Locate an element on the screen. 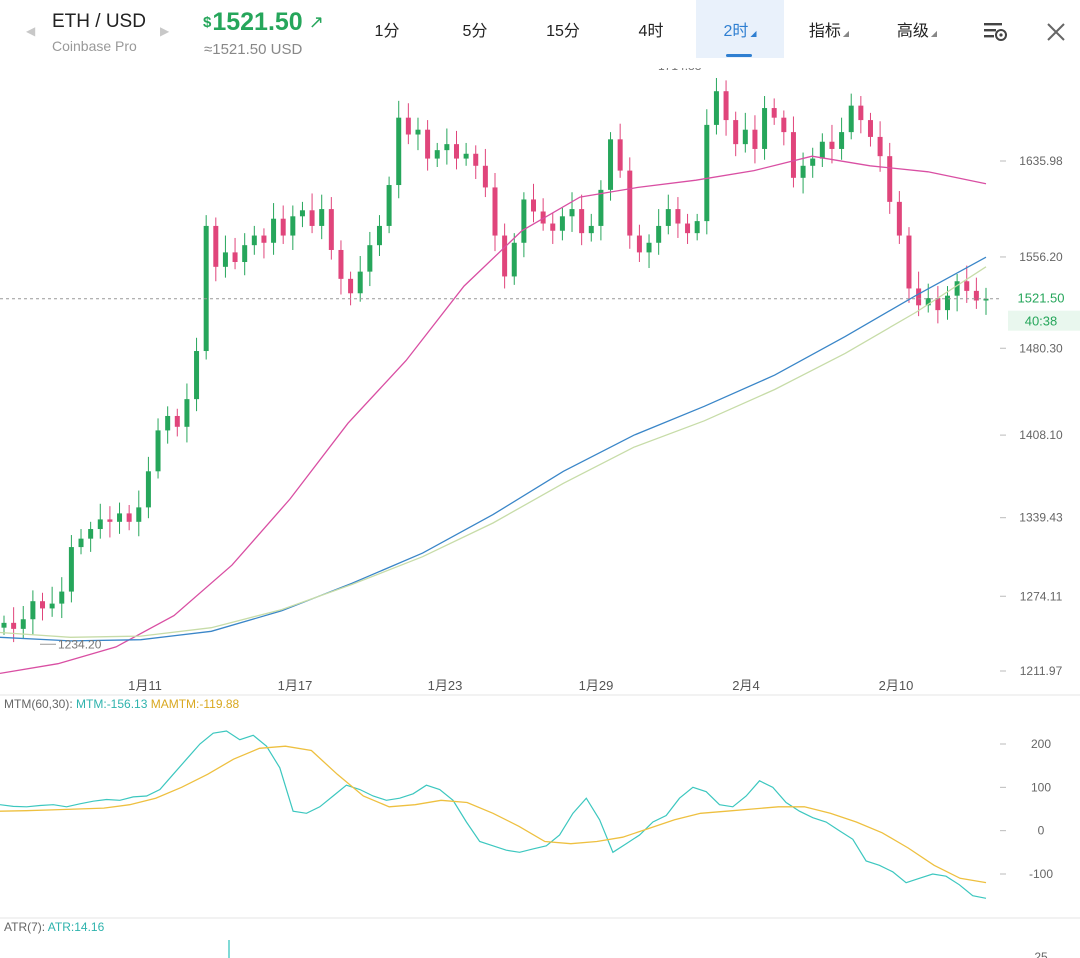  tab-indicators: 指标 ◢ is located at coordinates (829, 29).